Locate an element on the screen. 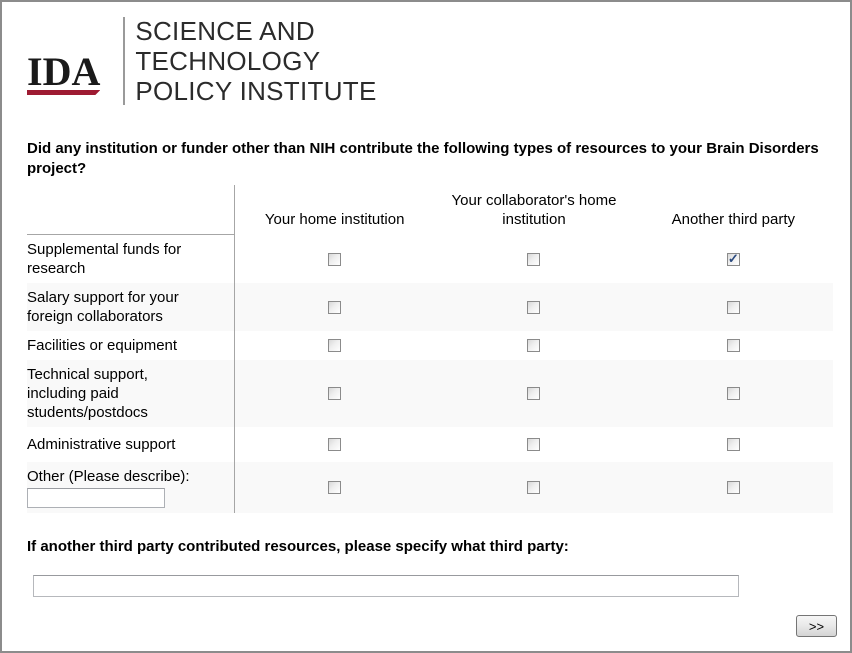 The width and height of the screenshot is (852, 653). row-label: Supplemental funds for research is located at coordinates (104, 259).